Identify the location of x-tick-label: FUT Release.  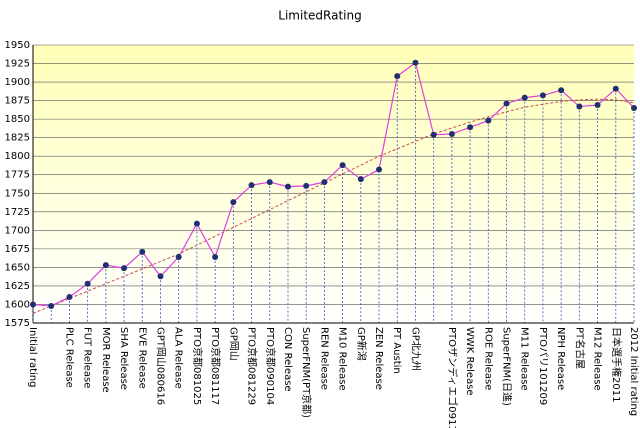
(87, 357).